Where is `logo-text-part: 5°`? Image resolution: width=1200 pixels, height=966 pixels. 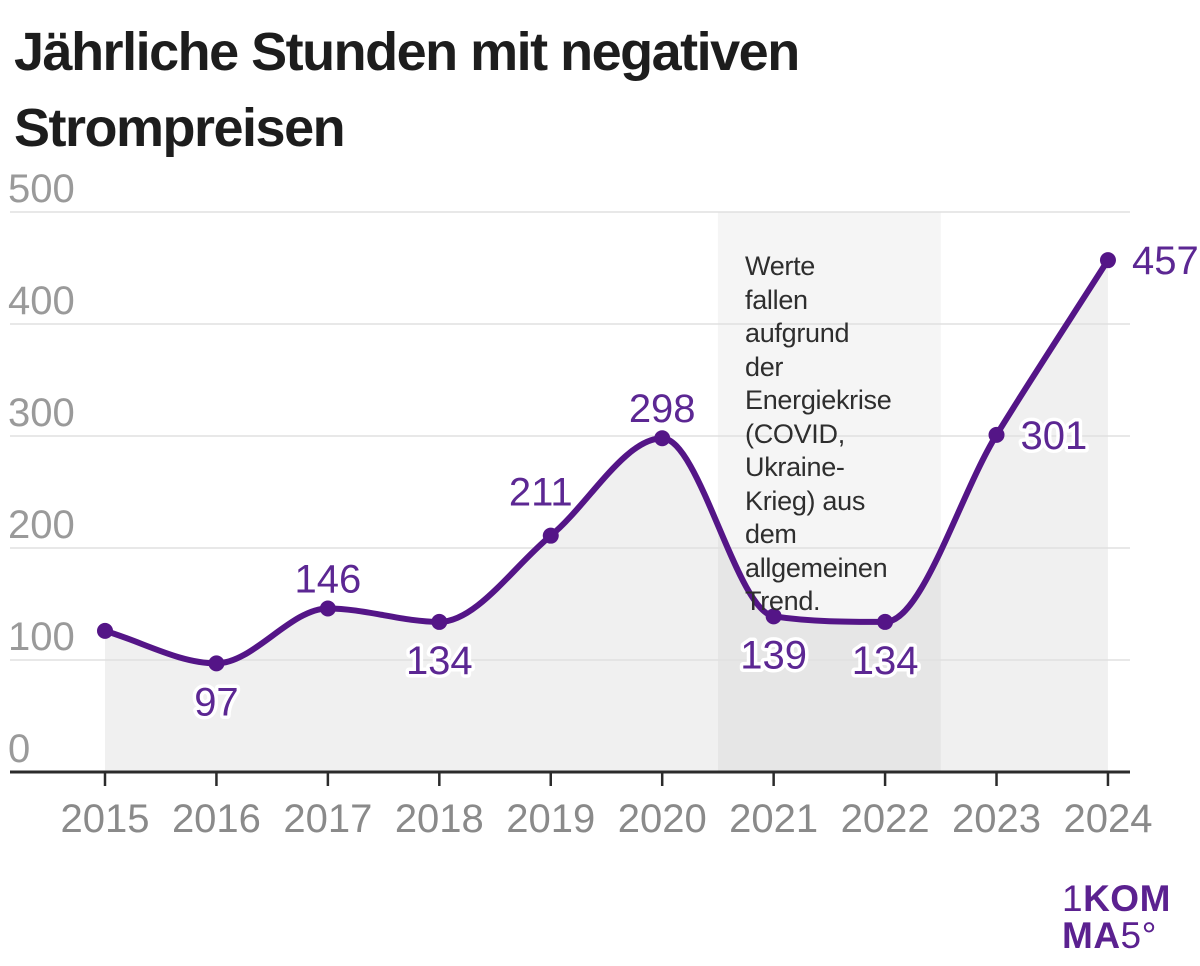
logo-text-part: 5° is located at coordinates (1138, 935).